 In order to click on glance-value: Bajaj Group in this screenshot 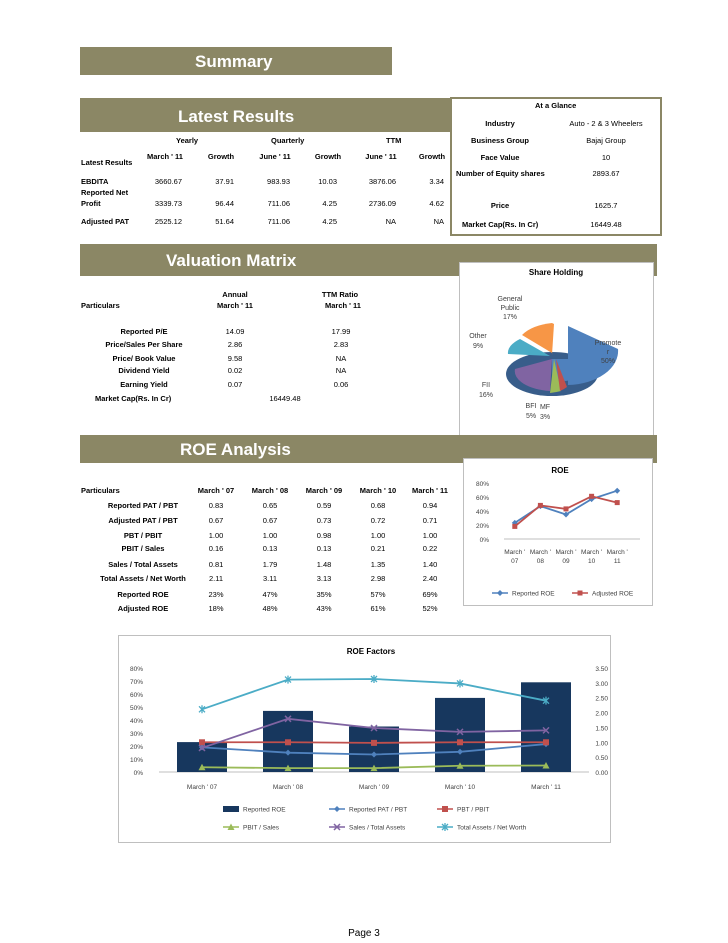, I will do `click(606, 140)`.